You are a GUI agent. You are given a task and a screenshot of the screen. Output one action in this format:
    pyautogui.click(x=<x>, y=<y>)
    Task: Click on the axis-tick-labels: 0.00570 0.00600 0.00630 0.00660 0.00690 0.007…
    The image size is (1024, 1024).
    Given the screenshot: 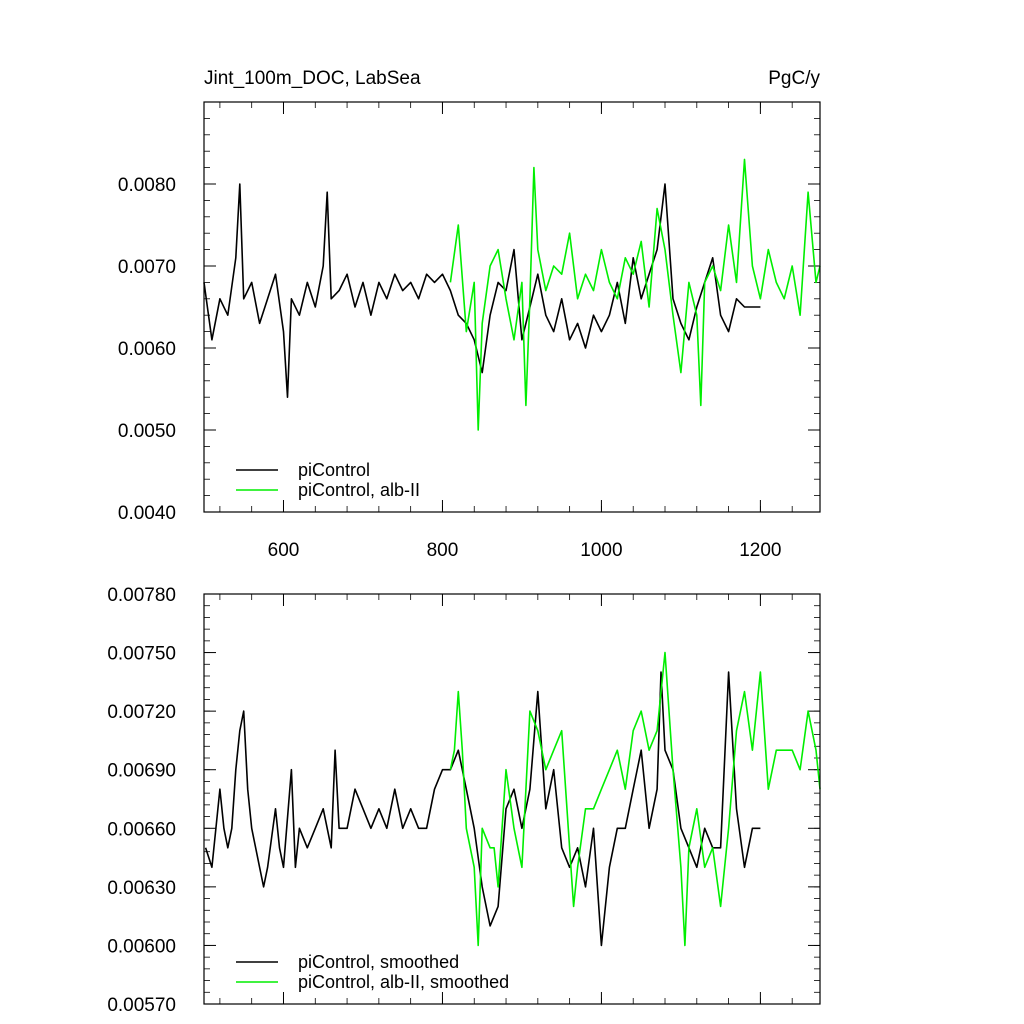 What is the action you would take?
    pyautogui.click(x=141, y=800)
    